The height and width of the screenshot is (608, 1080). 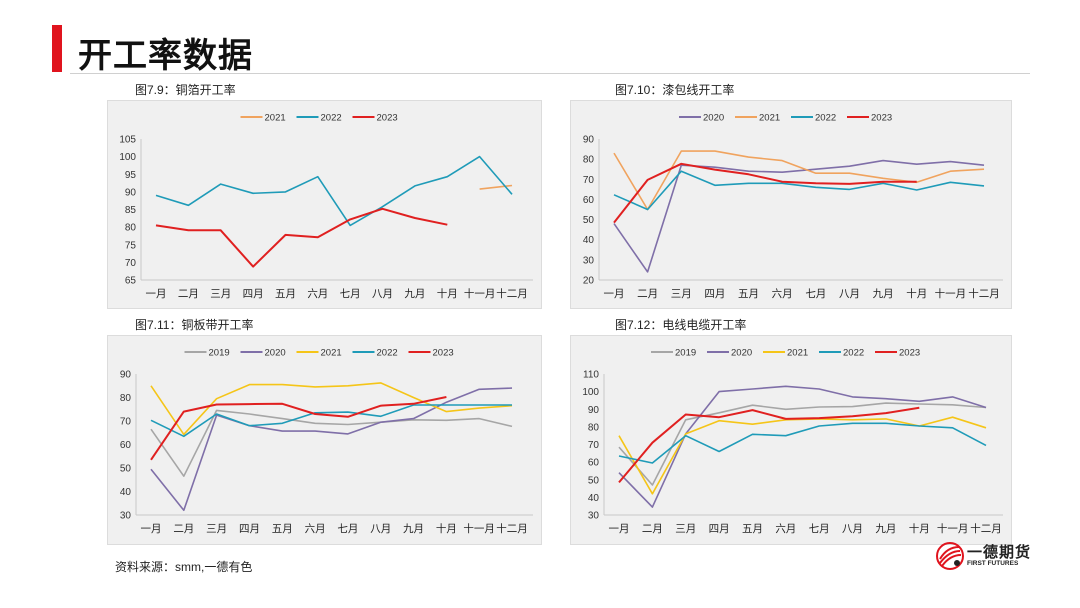 I want to click on y-tick-label: 20, so click(x=589, y=281).